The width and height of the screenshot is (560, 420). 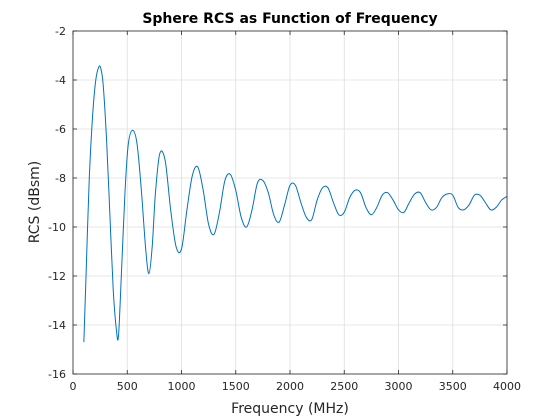 I want to click on x-axis-label: Frequency (MHz), so click(x=290, y=409).